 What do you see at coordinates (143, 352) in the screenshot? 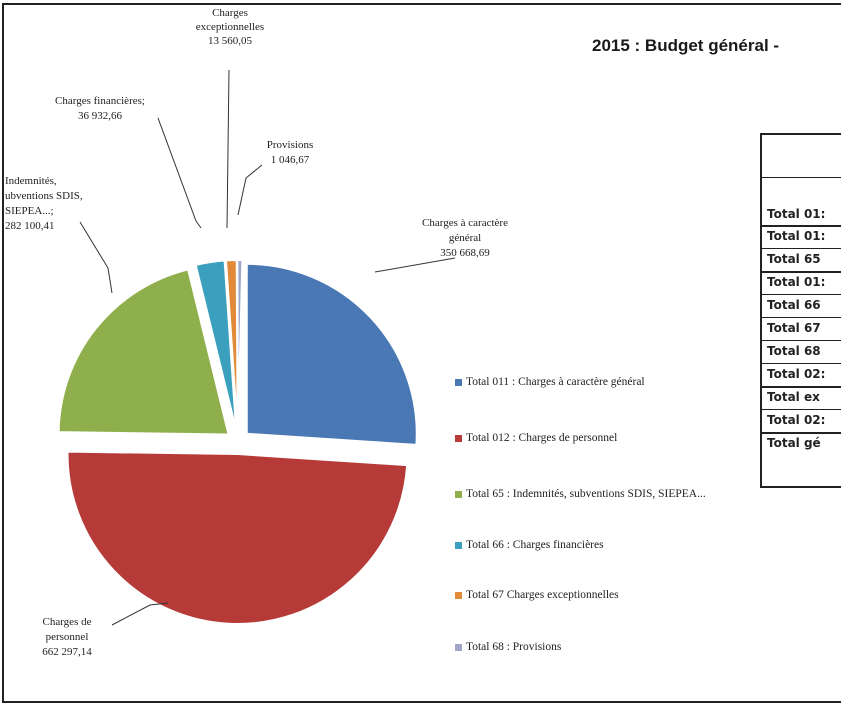
I see `slice-indemnites` at bounding box center [143, 352].